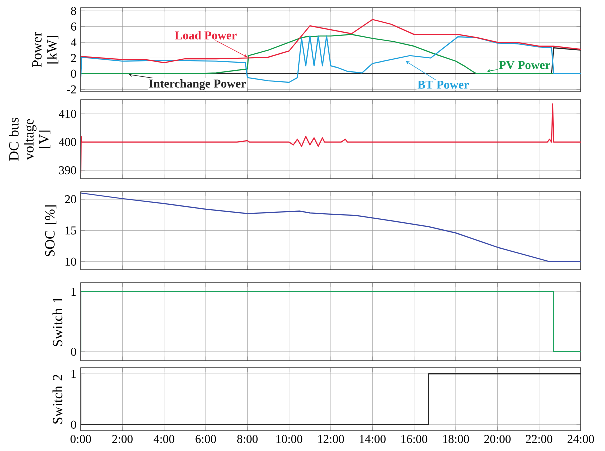 The height and width of the screenshot is (451, 605). Describe the element at coordinates (373, 439) in the screenshot. I see `x-tick-label: 14:00` at that location.